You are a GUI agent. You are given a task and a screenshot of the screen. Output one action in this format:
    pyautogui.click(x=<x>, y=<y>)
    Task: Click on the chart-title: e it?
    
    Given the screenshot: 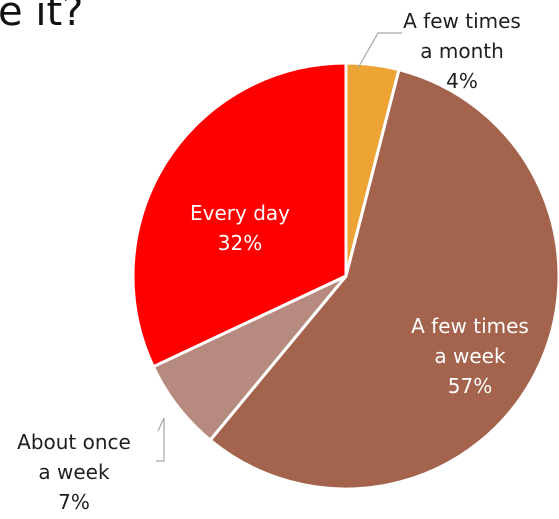 What is the action you would take?
    pyautogui.click(x=42, y=17)
    